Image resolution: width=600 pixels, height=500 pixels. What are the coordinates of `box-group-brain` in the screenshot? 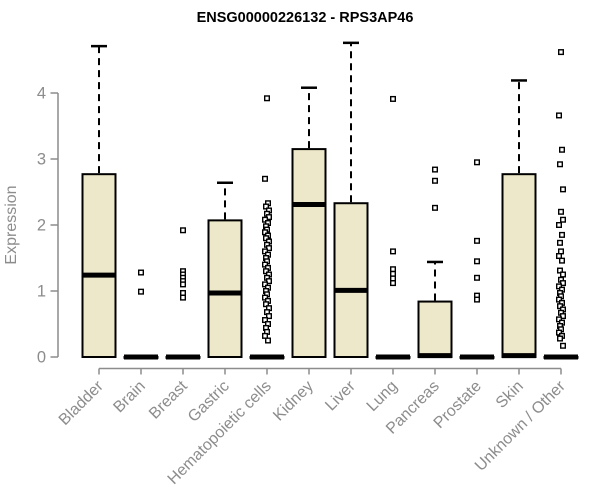 It's located at (141, 314).